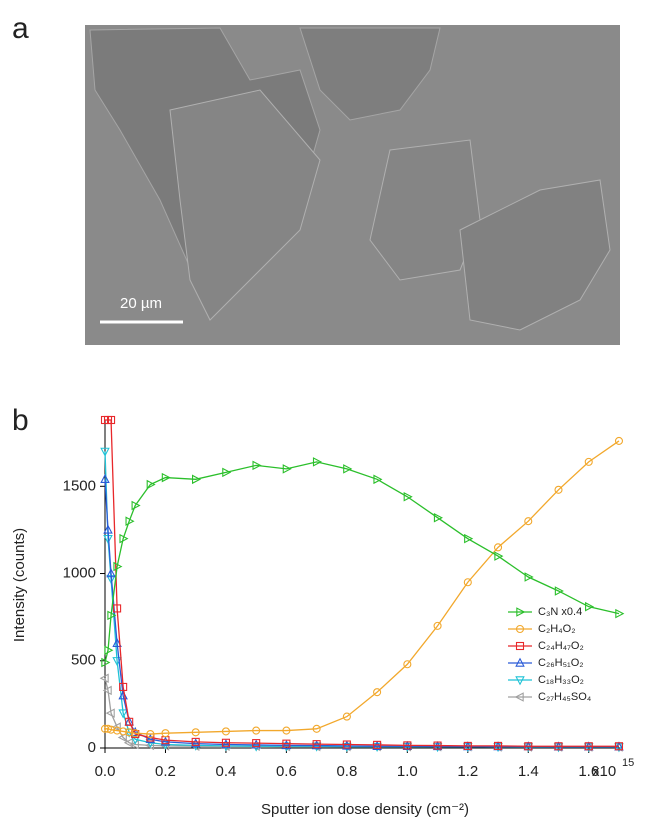 This screenshot has height=824, width=649. Describe the element at coordinates (79, 485) in the screenshot. I see `y-tick-label: 1500` at that location.